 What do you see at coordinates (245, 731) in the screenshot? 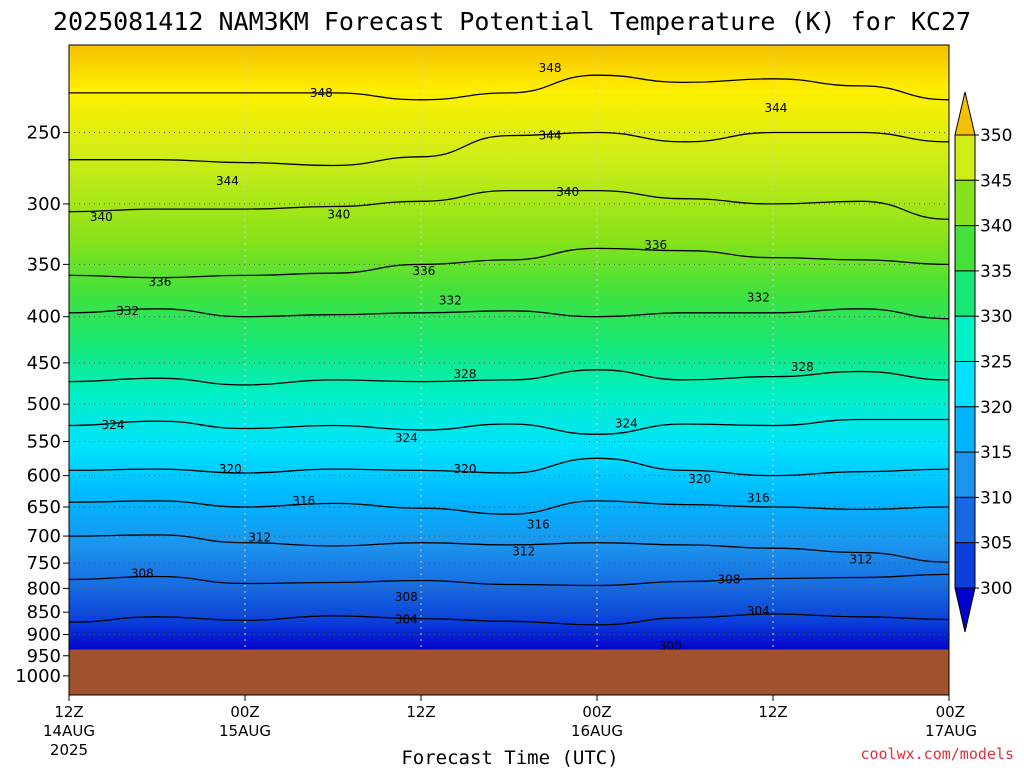
I see `x-tick-date: 15AUG` at bounding box center [245, 731].